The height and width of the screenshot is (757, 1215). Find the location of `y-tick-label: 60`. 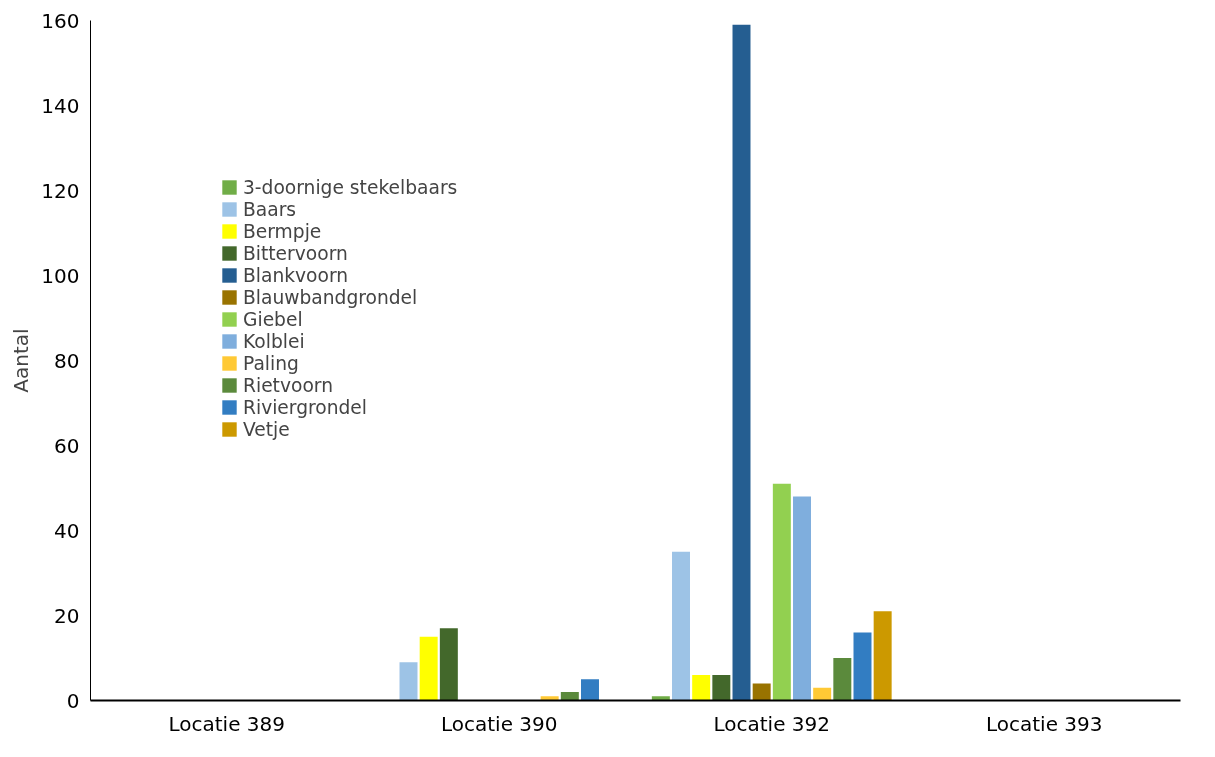

y-tick-label: 60 is located at coordinates (67, 445).